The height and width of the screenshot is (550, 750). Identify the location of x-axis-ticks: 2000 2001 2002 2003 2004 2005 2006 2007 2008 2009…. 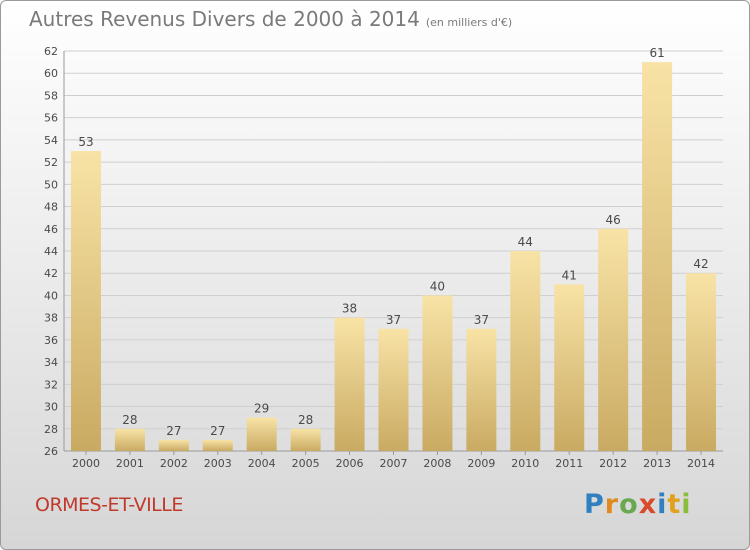
(393, 460).